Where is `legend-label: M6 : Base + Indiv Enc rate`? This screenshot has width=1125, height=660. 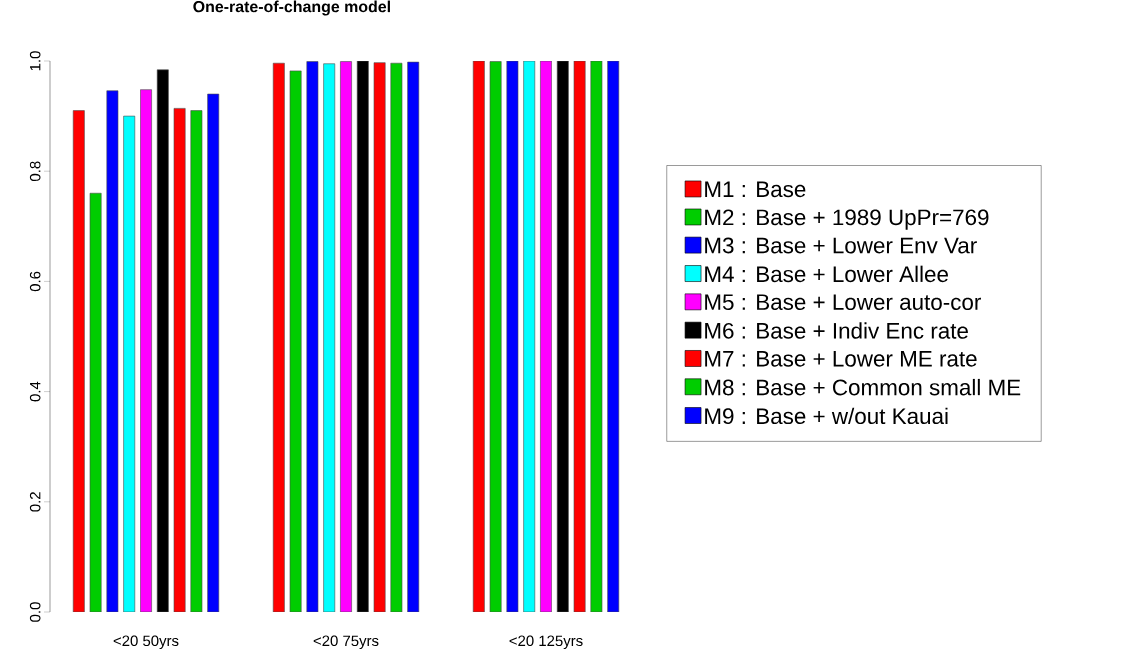 legend-label: M6 : Base + Indiv Enc rate is located at coordinates (836, 330).